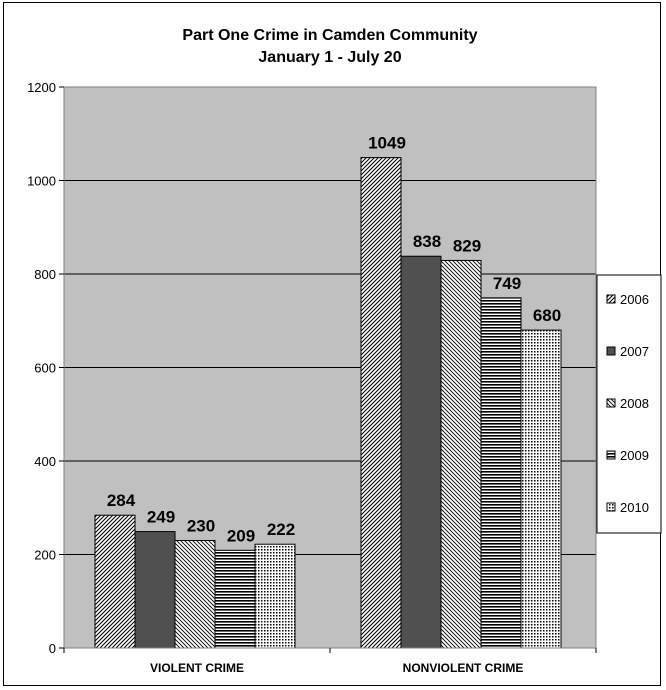 The image size is (666, 690). Describe the element at coordinates (121, 500) in the screenshot. I see `data-label-2006-0: 284` at that location.